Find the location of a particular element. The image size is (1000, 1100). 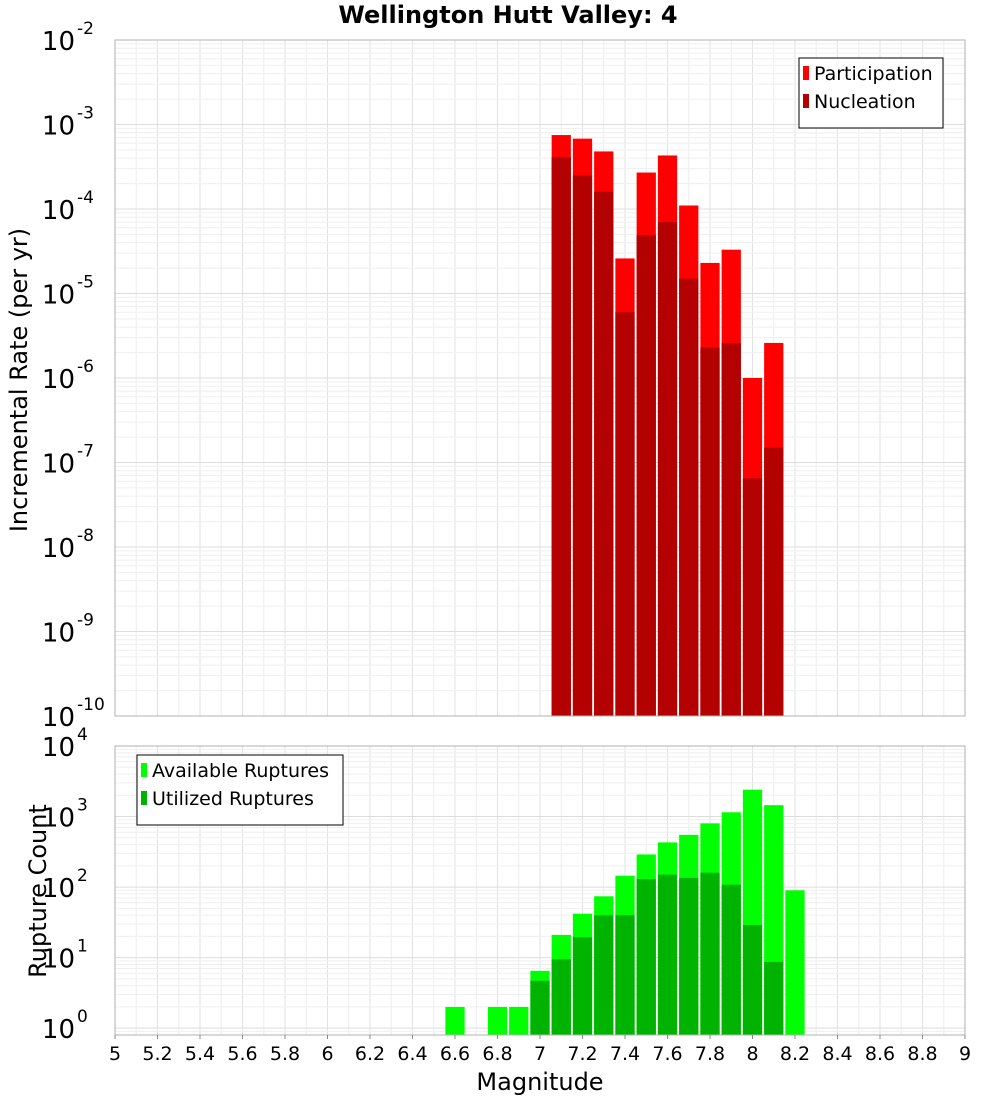

x-tick-label: 9 is located at coordinates (965, 1054).